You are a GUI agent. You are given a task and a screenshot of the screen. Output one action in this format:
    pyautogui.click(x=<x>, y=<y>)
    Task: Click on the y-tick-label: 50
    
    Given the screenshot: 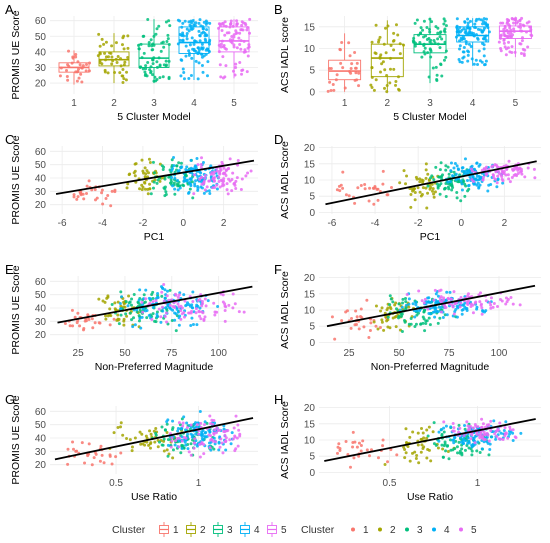 What is the action you would take?
    pyautogui.click(x=41, y=295)
    